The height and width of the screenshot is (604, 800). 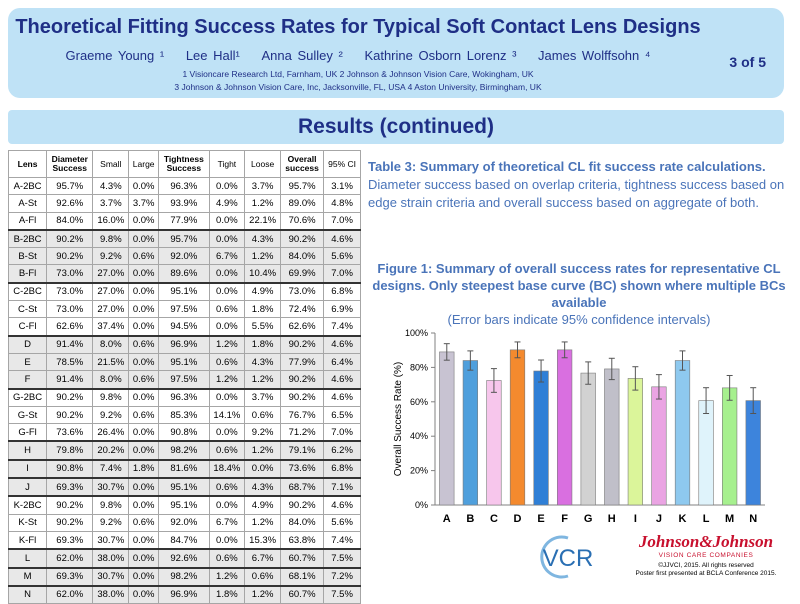 I want to click on bar-B, so click(x=470, y=433).